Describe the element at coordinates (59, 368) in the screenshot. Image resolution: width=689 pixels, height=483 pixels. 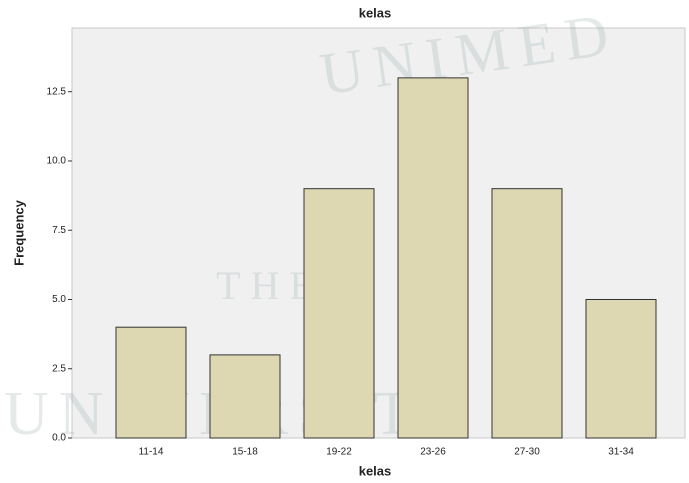
I see `y-tick-label: 2.5` at that location.